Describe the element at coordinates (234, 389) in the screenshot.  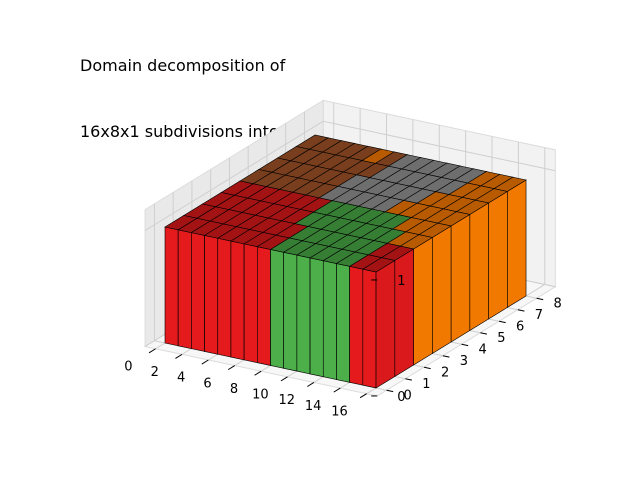
I see `x-tick-label: 8` at that location.